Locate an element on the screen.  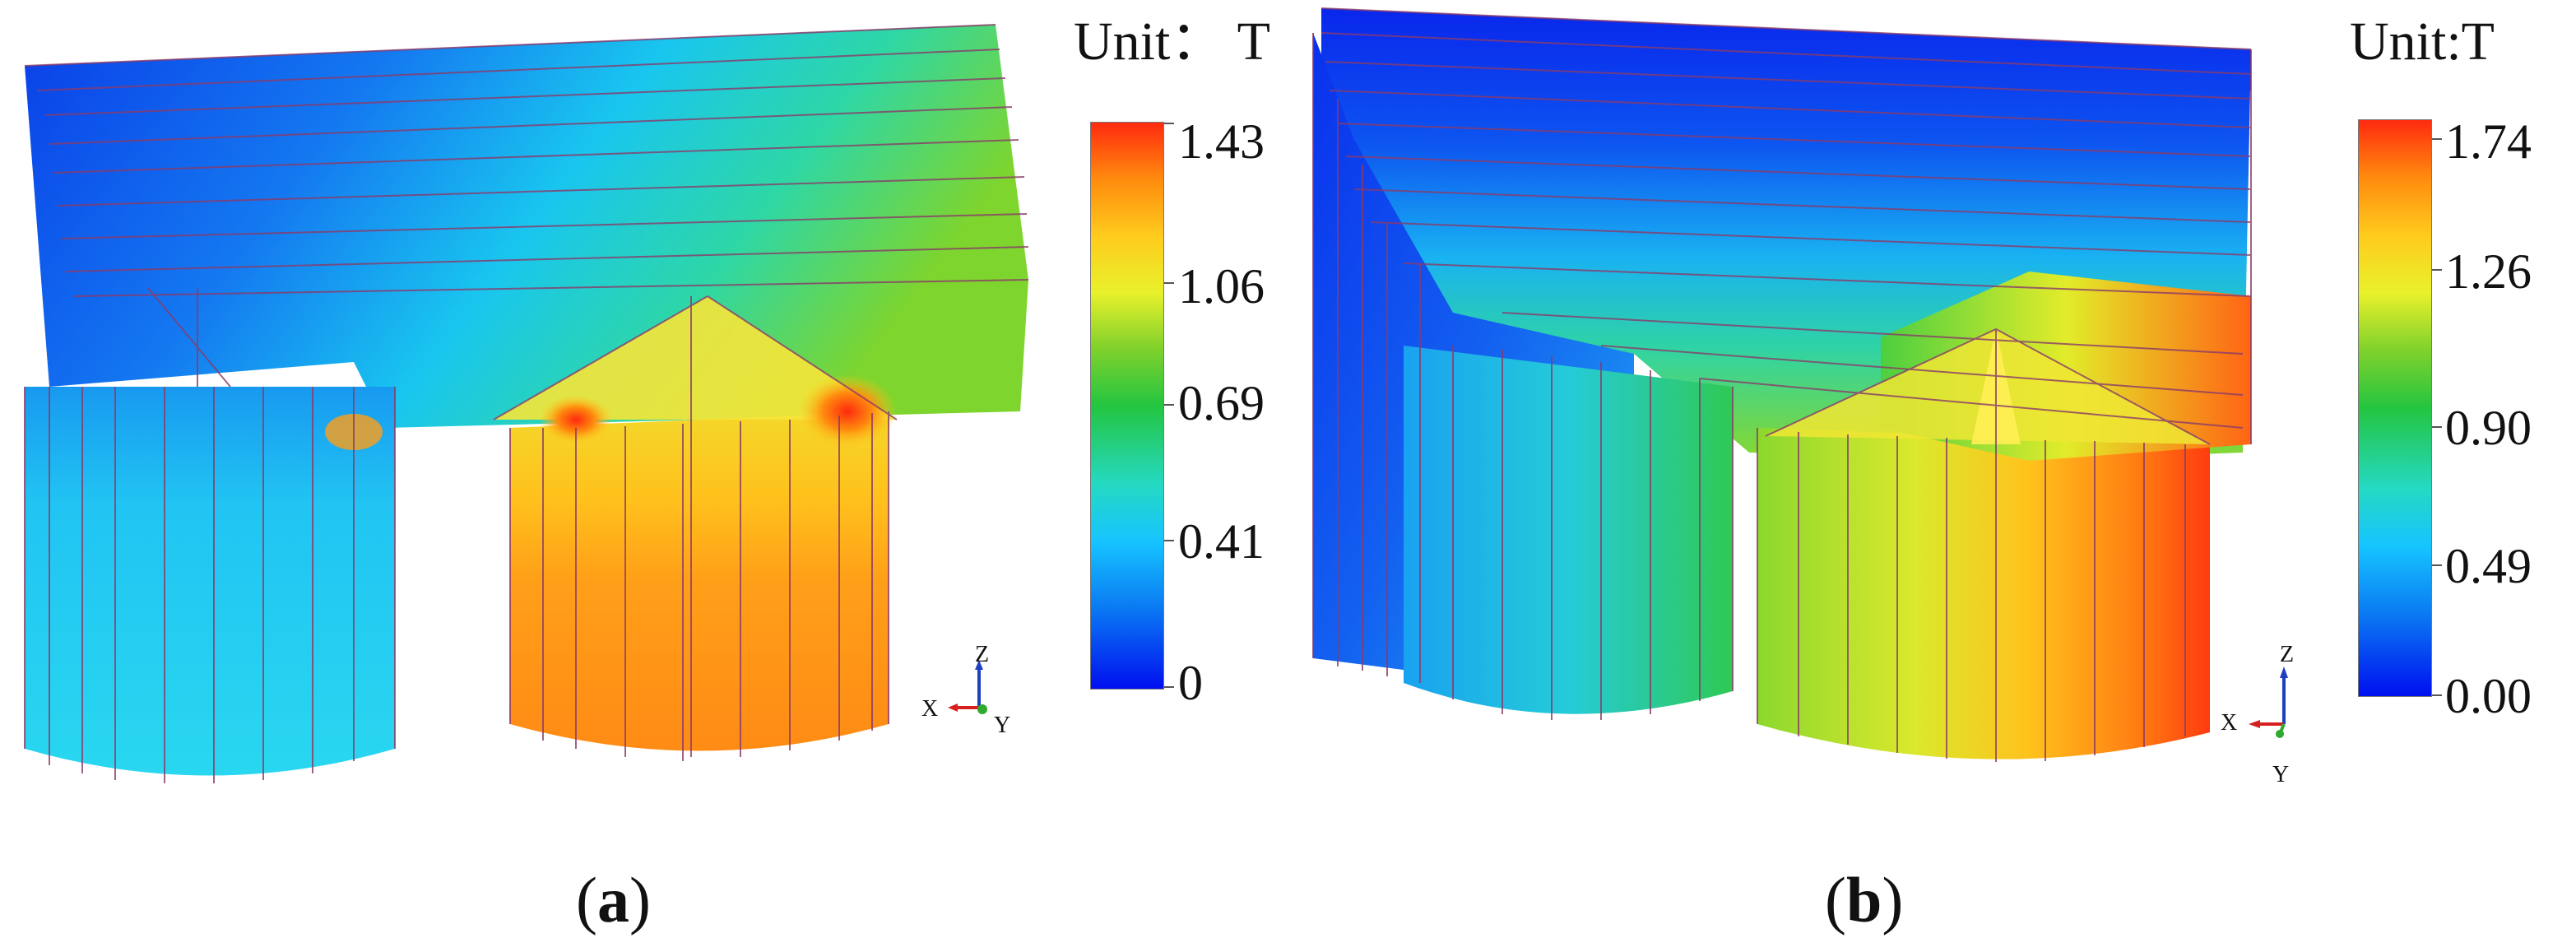
colorbar-tick: 0.00 is located at coordinates (2488, 696).